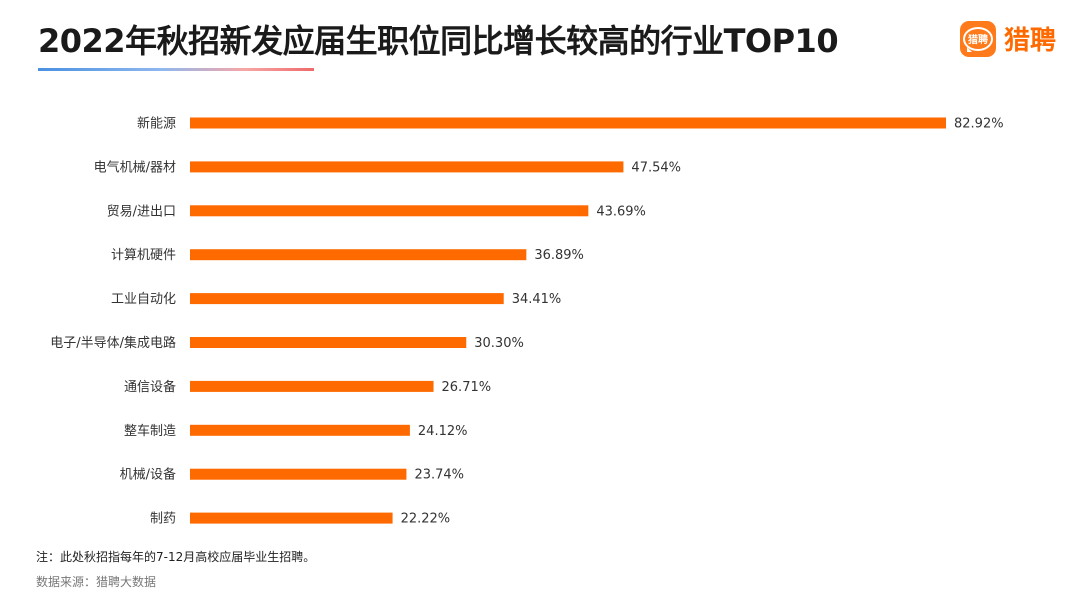 This screenshot has width=1080, height=608. I want to click on brand-logo: 猎聘 猎聘, so click(1007, 38).